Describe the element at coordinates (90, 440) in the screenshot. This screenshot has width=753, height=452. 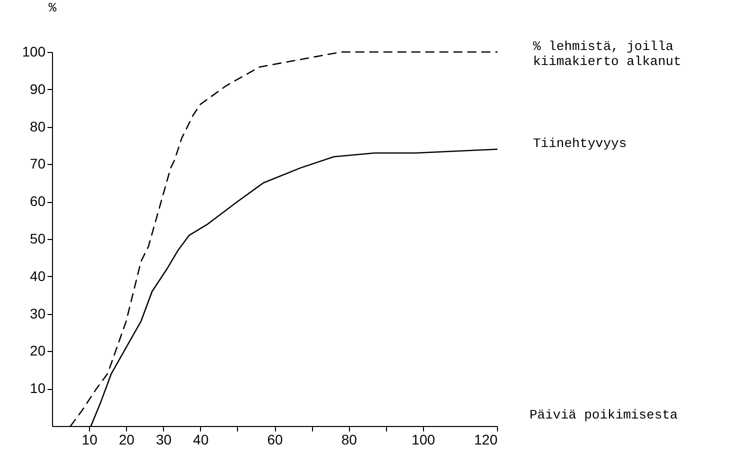
I see `x-tick-label: 10` at that location.